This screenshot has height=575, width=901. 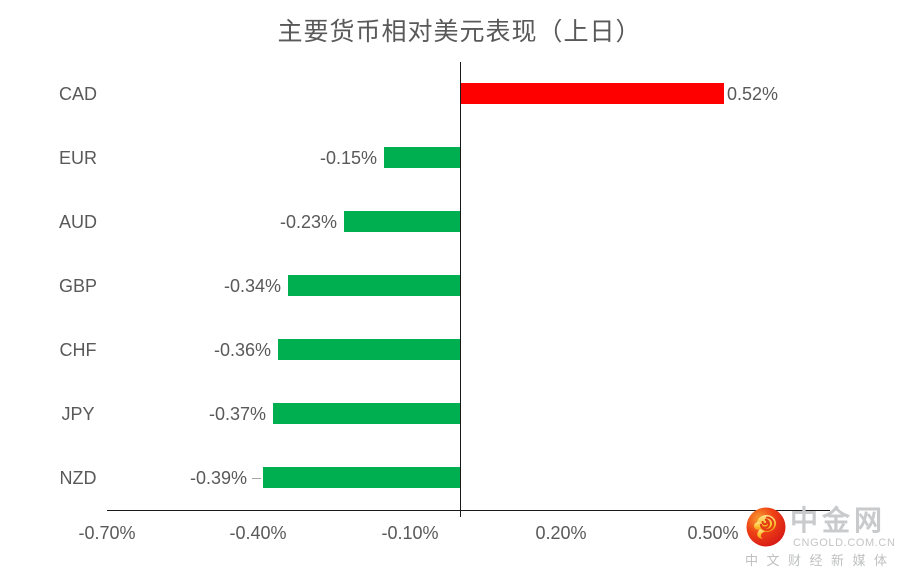 What do you see at coordinates (77, 94) in the screenshot?
I see `category-label-cad: CAD` at bounding box center [77, 94].